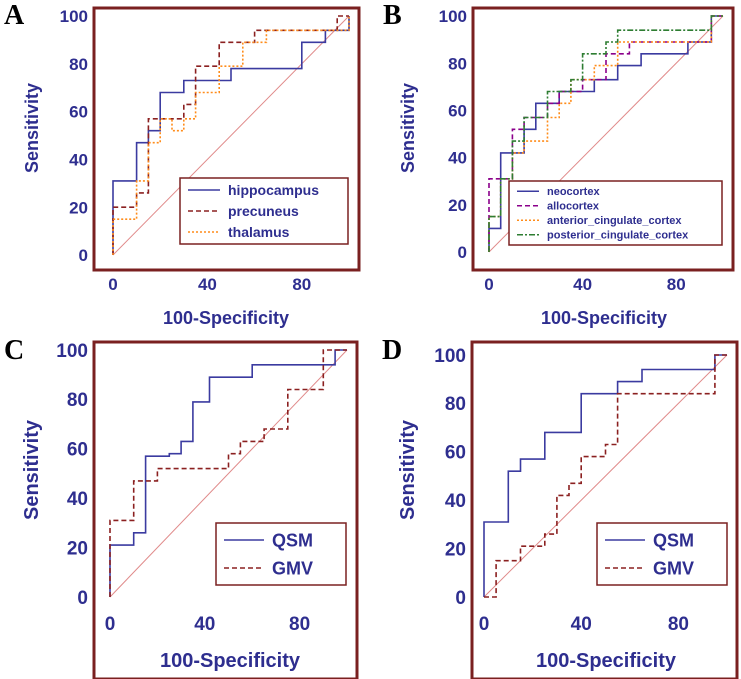 Image resolution: width=741 pixels, height=679 pixels. I want to click on legend-label: hippocampus, so click(273, 190).